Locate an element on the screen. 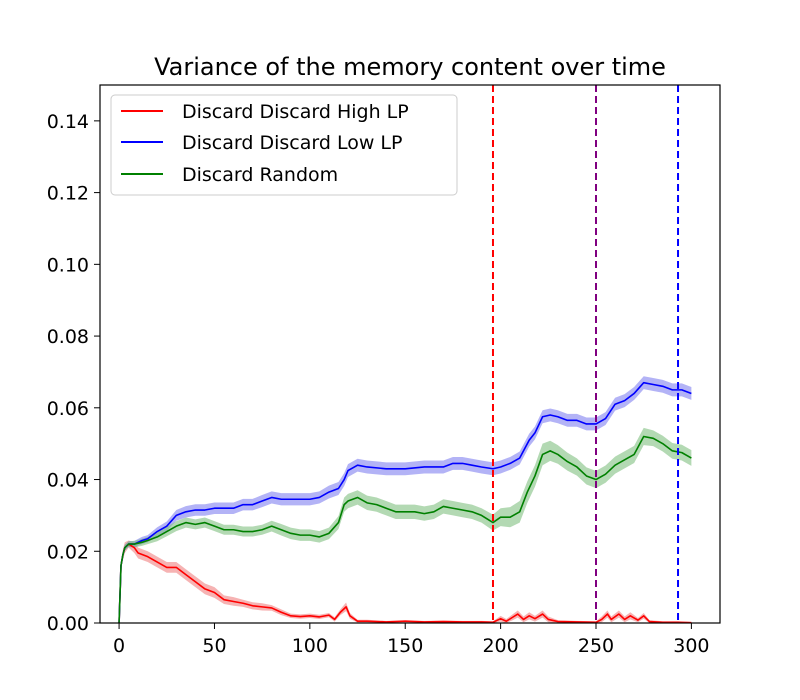 This screenshot has width=800, height=700. x-tick-label: 200 is located at coordinates (500, 646).